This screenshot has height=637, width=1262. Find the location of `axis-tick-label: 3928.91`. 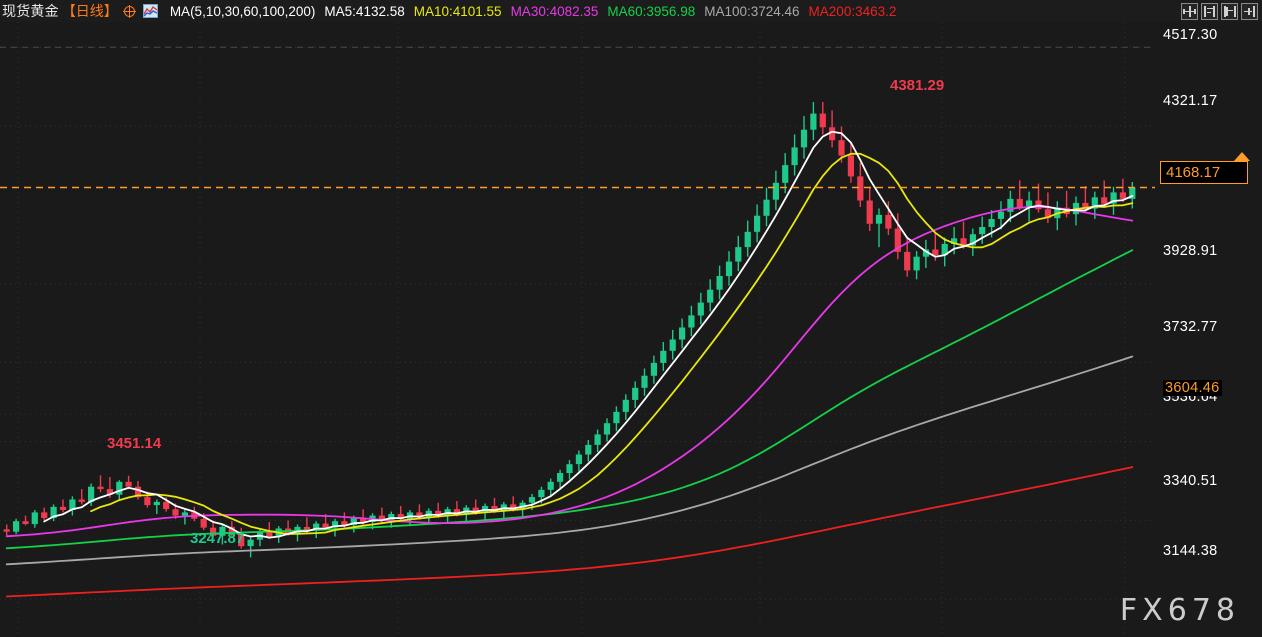

axis-tick-label: 3928.91 is located at coordinates (1190, 251).